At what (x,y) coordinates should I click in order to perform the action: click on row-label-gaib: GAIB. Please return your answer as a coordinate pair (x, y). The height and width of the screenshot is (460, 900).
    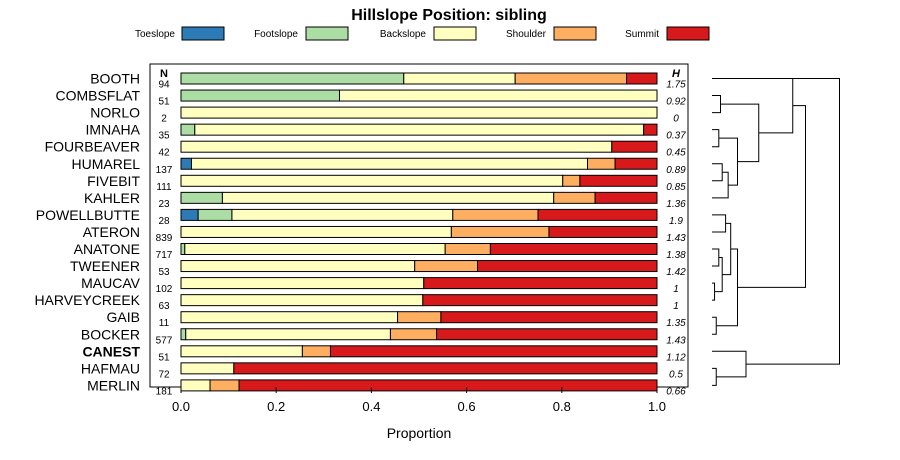
    Looking at the image, I should click on (123, 317).